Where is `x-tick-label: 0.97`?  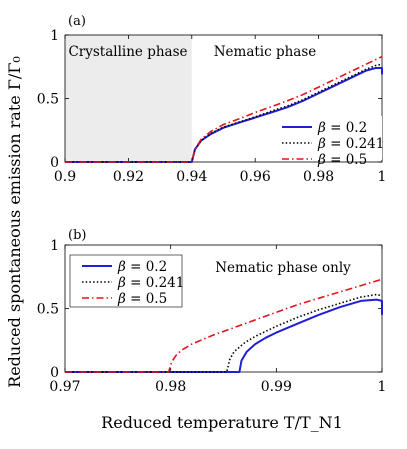 x-tick-label: 0.97 is located at coordinates (64, 387).